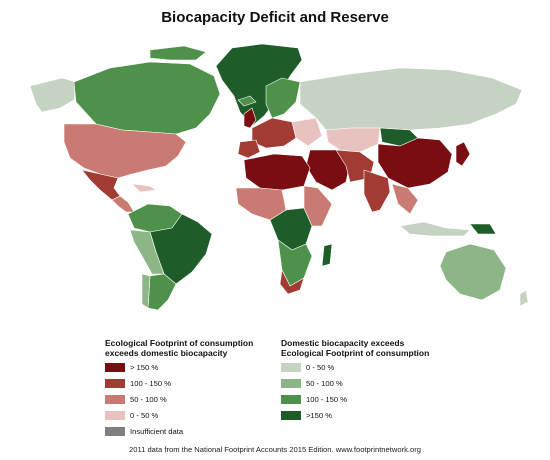 The width and height of the screenshot is (550, 460). I want to click on region-usa, so click(125, 151).